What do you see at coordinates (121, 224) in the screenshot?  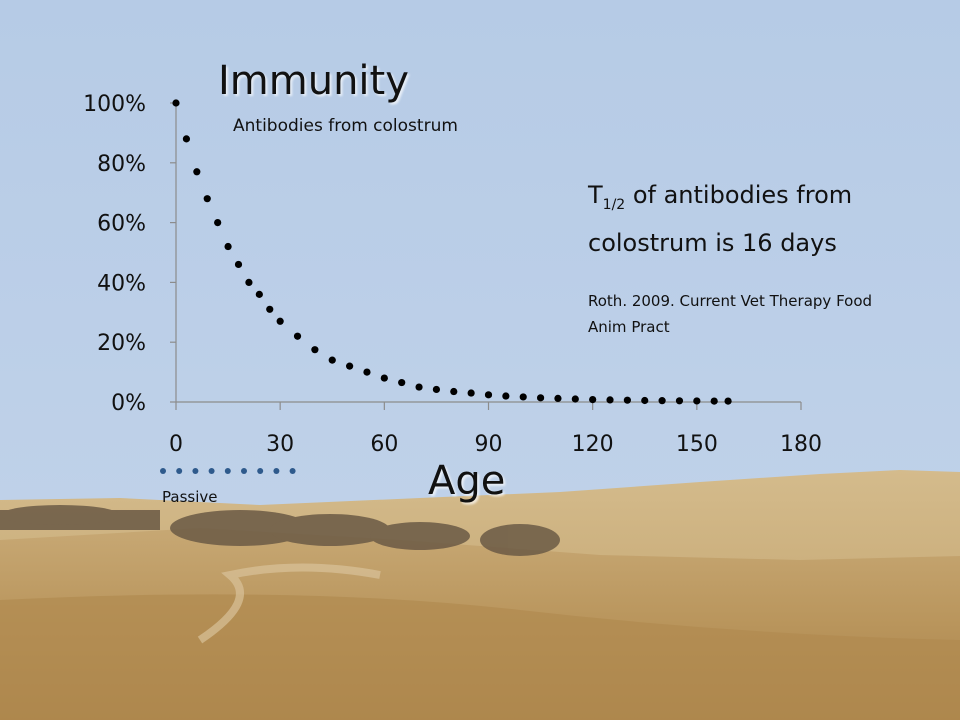 I see `y-tick-label: 60%` at bounding box center [121, 224].